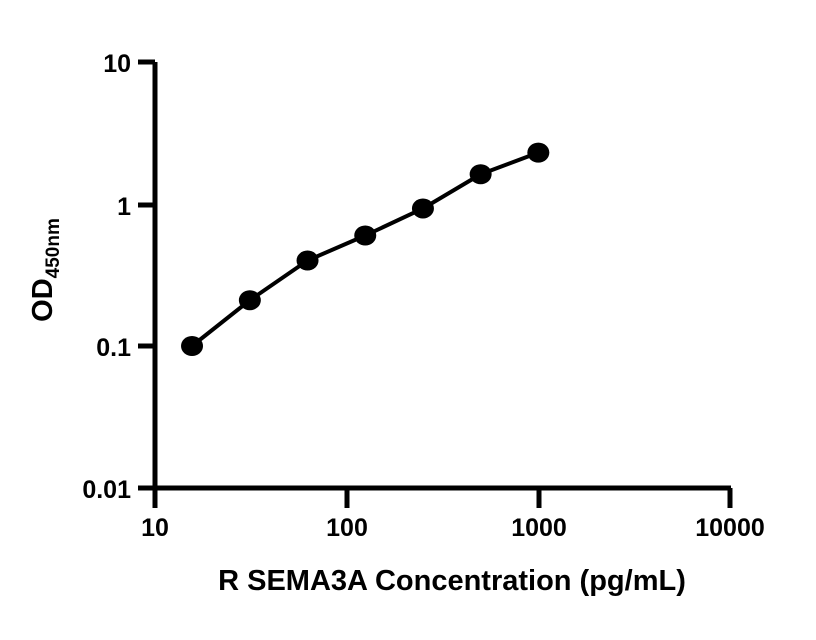 This screenshot has height=640, width=816. I want to click on y-tick-label-0-01: 0.01, so click(106, 490).